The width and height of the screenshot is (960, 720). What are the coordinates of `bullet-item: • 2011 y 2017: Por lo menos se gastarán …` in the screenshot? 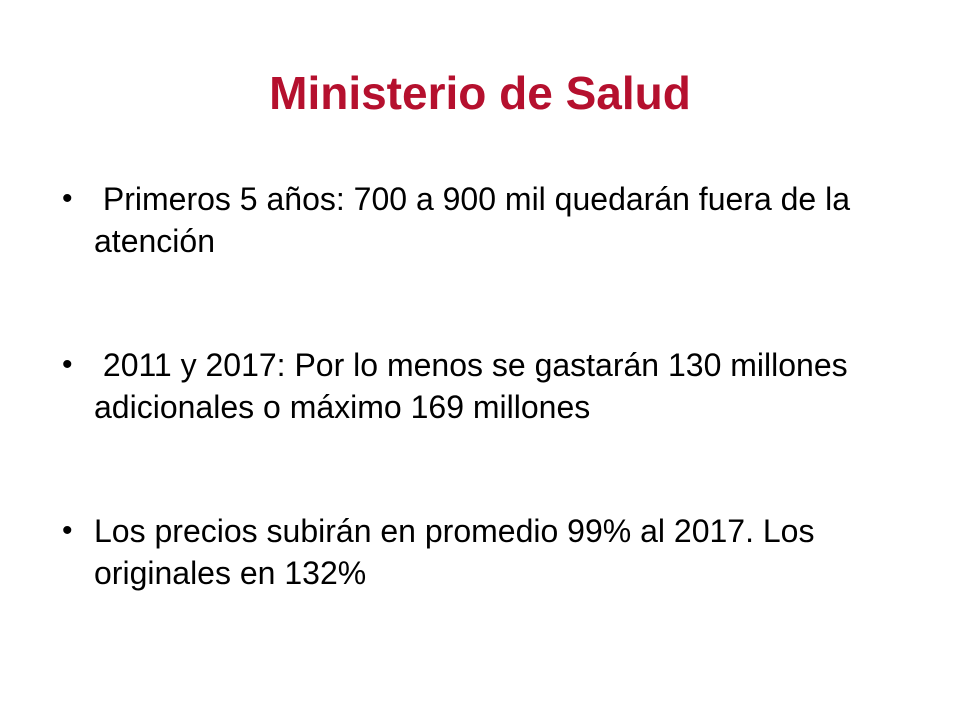 It's located at (487, 386).